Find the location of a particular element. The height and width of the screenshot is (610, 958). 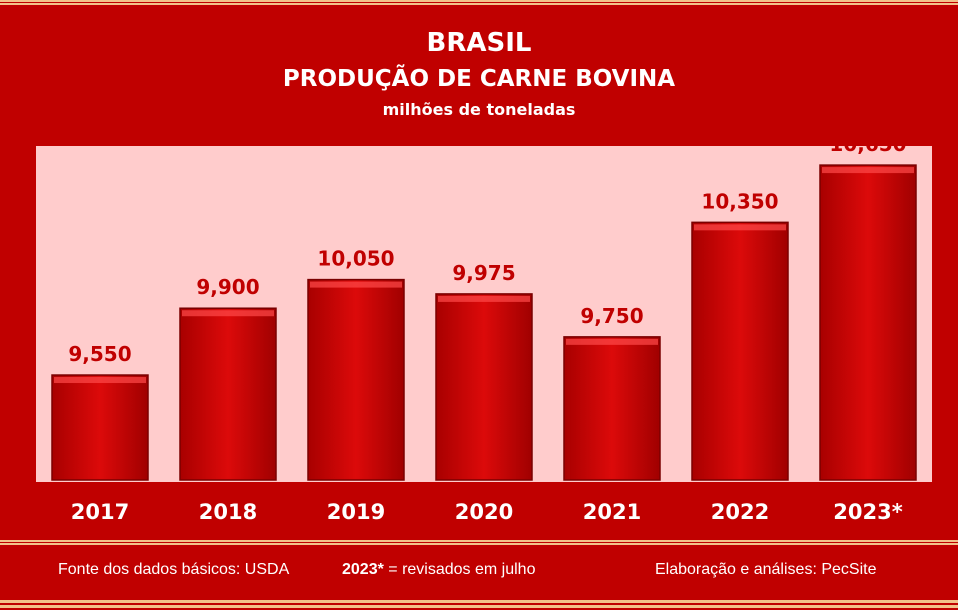

bar-highlight-2020 is located at coordinates (484, 298).